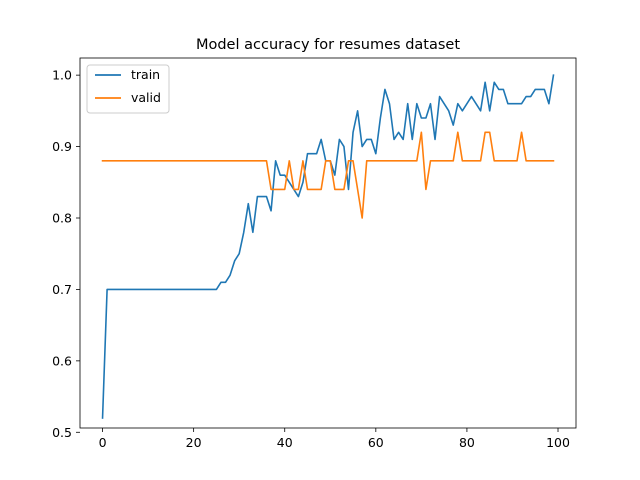  Describe the element at coordinates (62, 146) in the screenshot. I see `y-tick-label: 0.9` at that location.